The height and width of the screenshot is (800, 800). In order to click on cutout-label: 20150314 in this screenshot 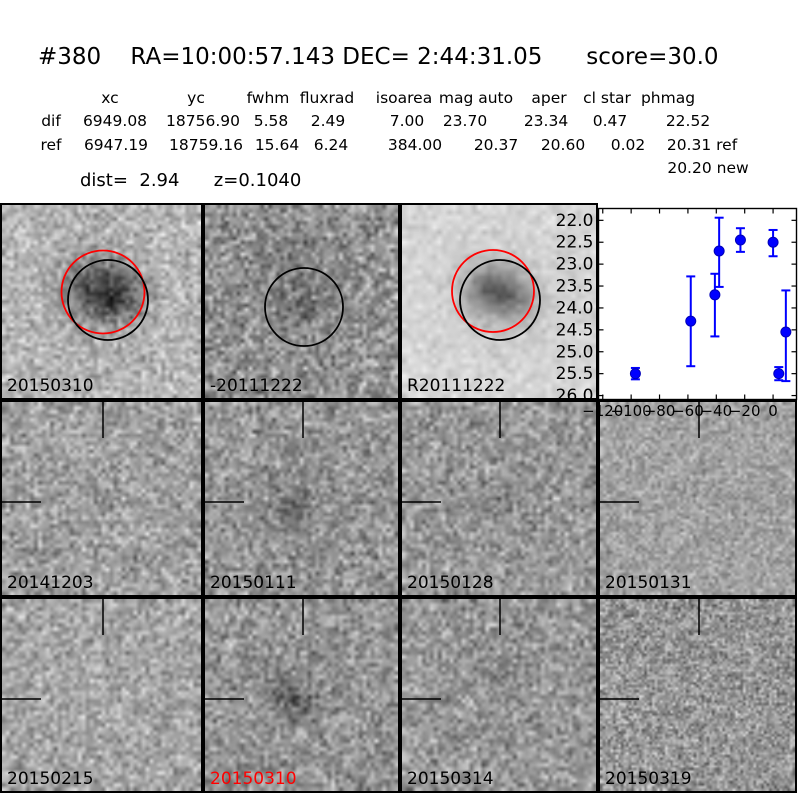, I will do `click(450, 779)`.